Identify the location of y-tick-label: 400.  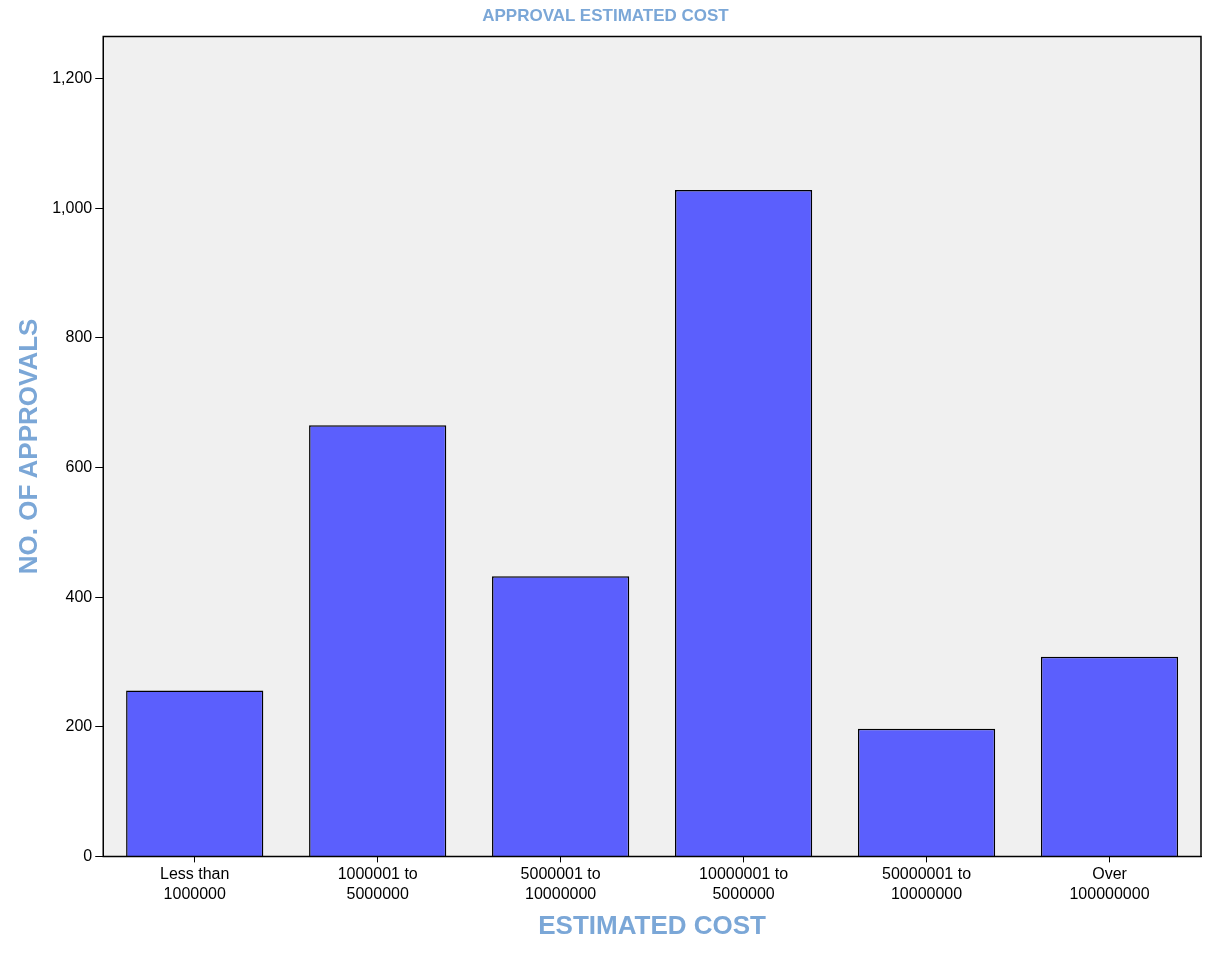
(79, 596).